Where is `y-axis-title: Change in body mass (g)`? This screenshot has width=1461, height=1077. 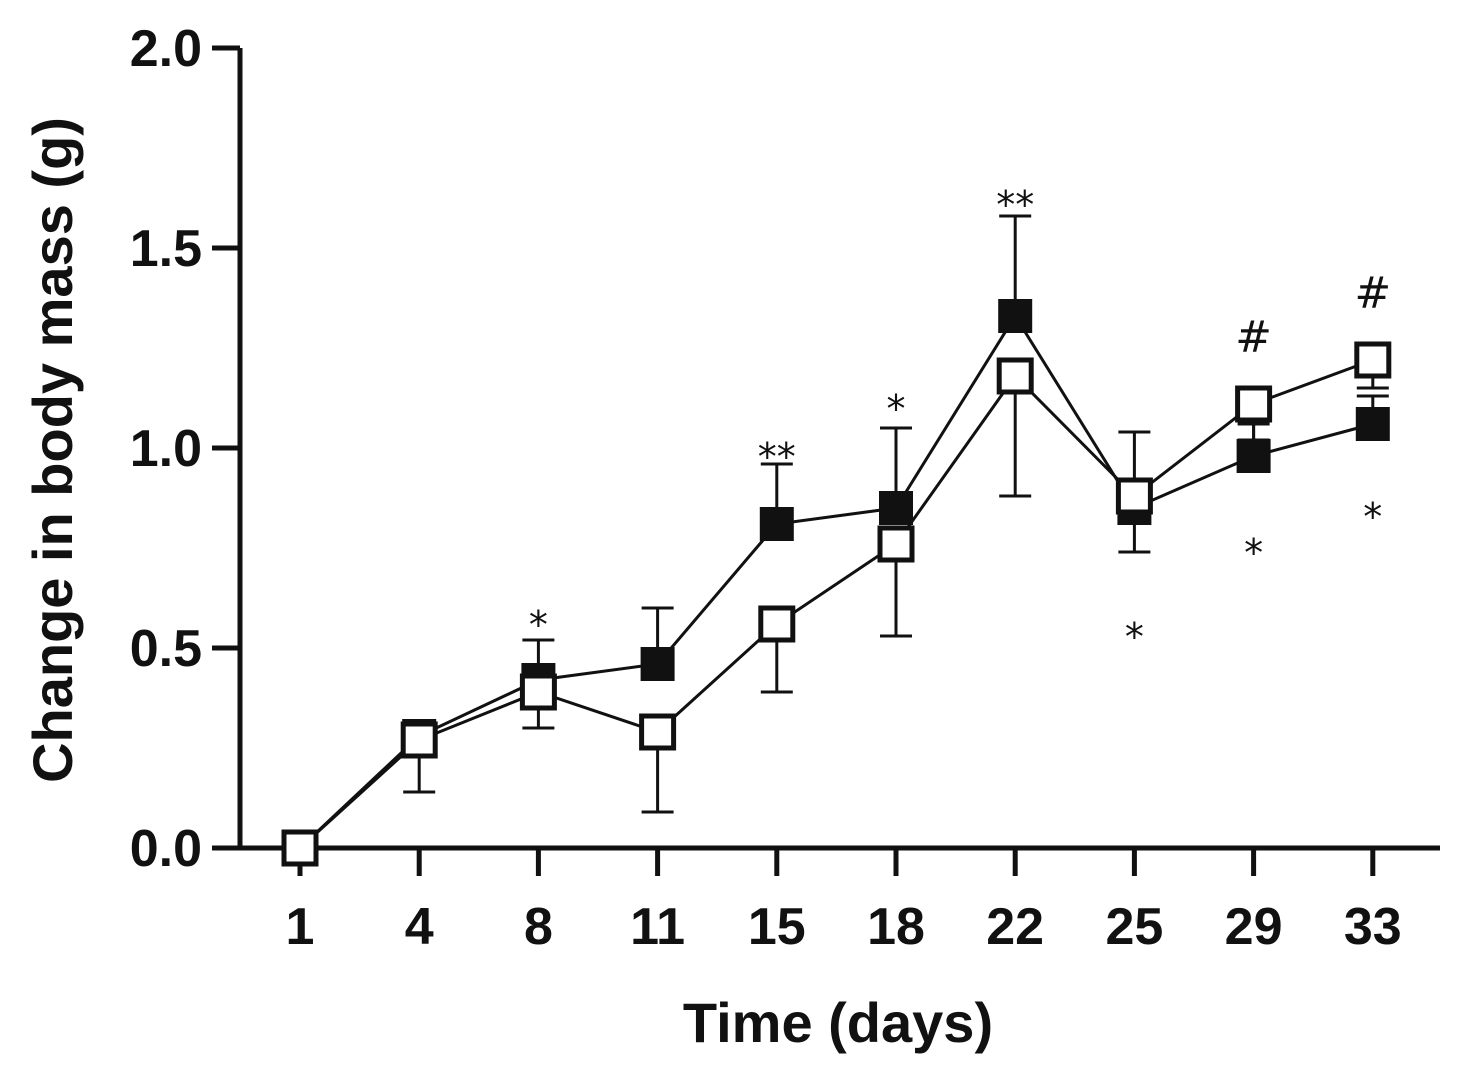 y-axis-title: Change in body mass (g) is located at coordinates (52, 450).